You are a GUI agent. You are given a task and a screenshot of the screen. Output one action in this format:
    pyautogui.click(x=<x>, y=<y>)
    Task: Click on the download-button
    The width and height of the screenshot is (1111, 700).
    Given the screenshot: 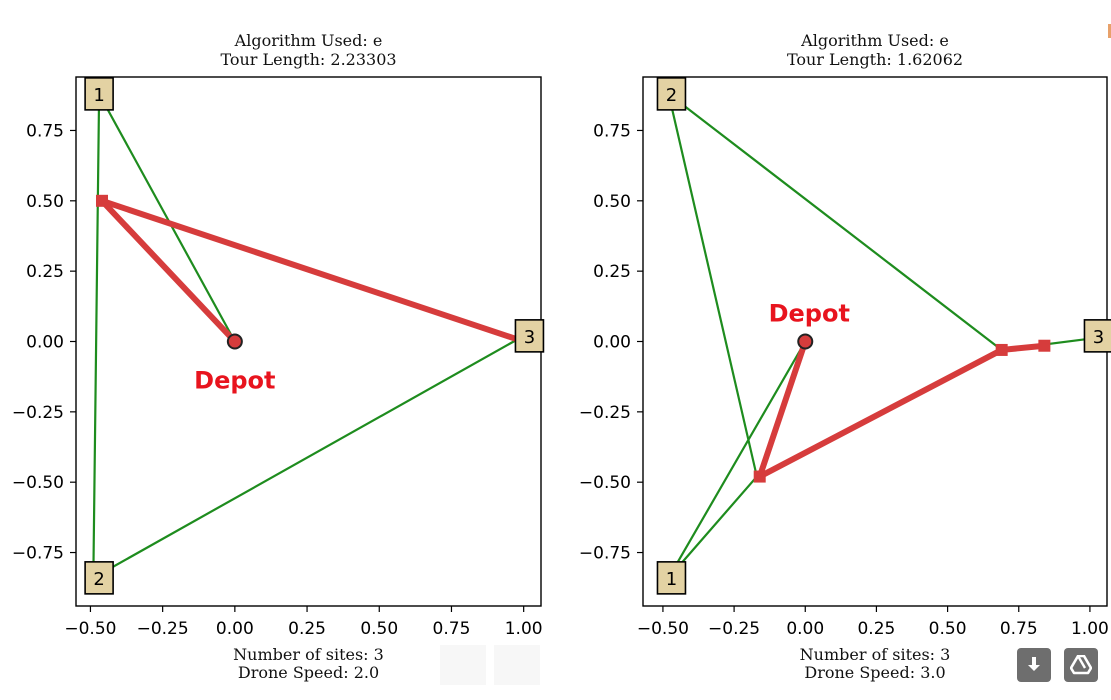 What is the action you would take?
    pyautogui.click(x=1034, y=665)
    